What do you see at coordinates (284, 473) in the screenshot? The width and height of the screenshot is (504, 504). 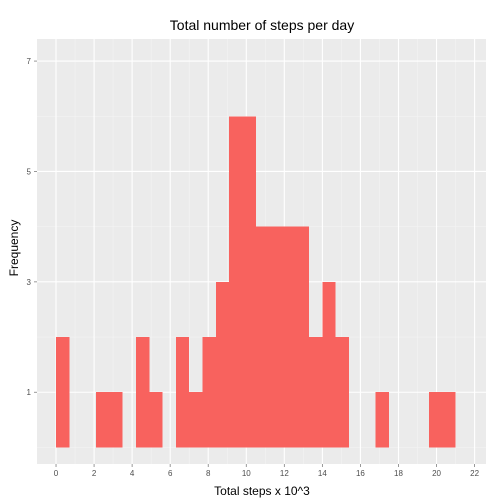 I see `x-tick-label: 12` at bounding box center [284, 473].